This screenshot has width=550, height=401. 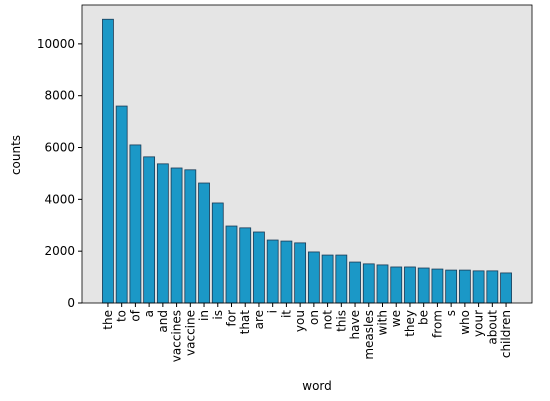 I want to click on x-tick-label: about, so click(x=492, y=327).